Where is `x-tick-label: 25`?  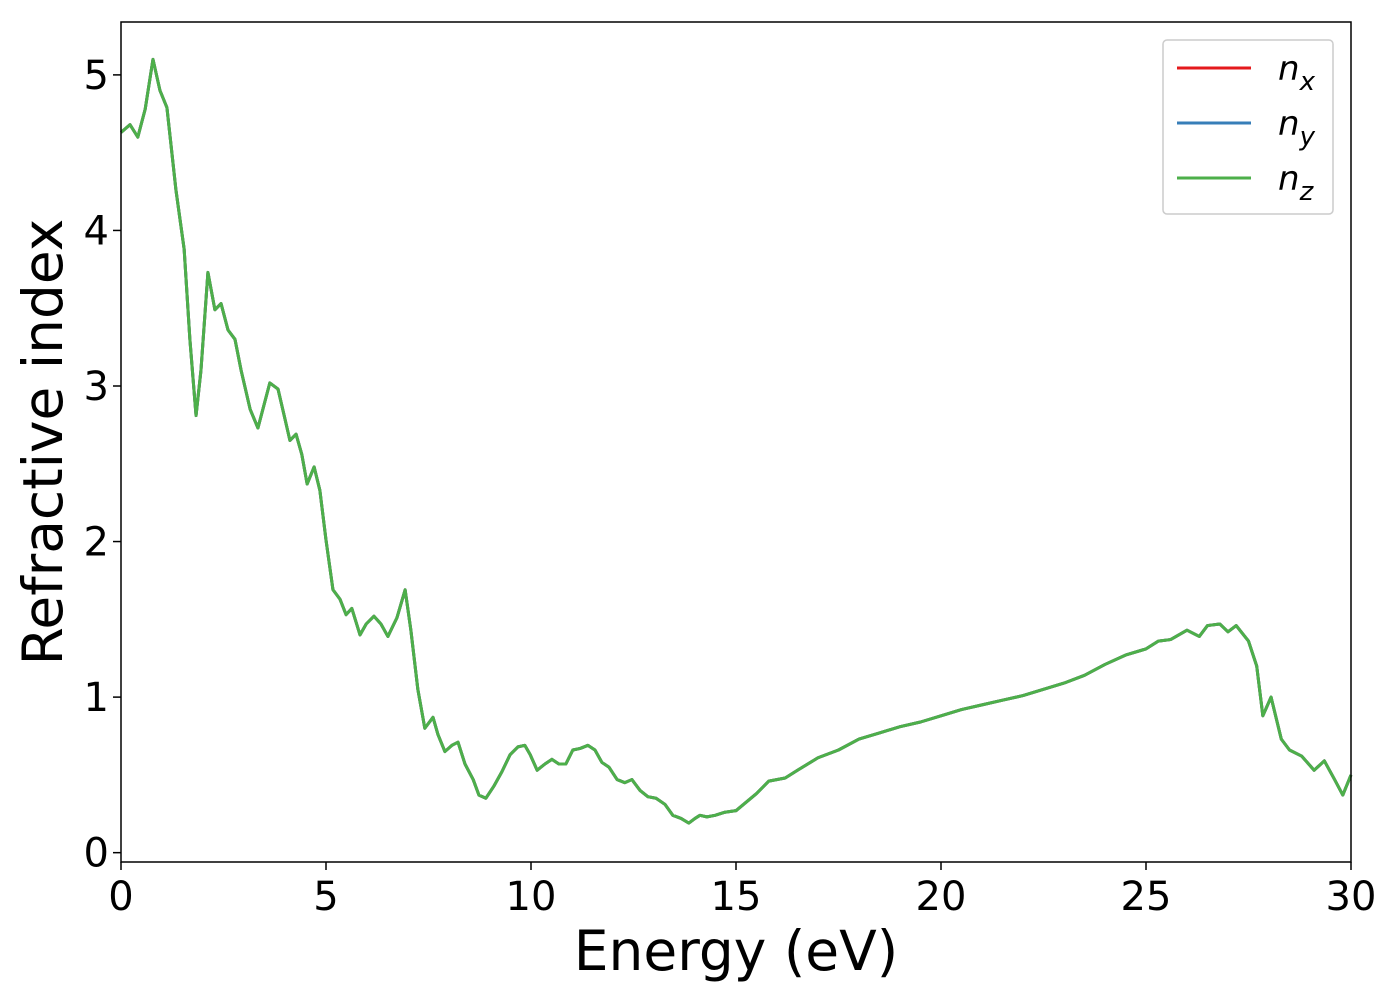 x-tick-label: 25 is located at coordinates (1146, 897).